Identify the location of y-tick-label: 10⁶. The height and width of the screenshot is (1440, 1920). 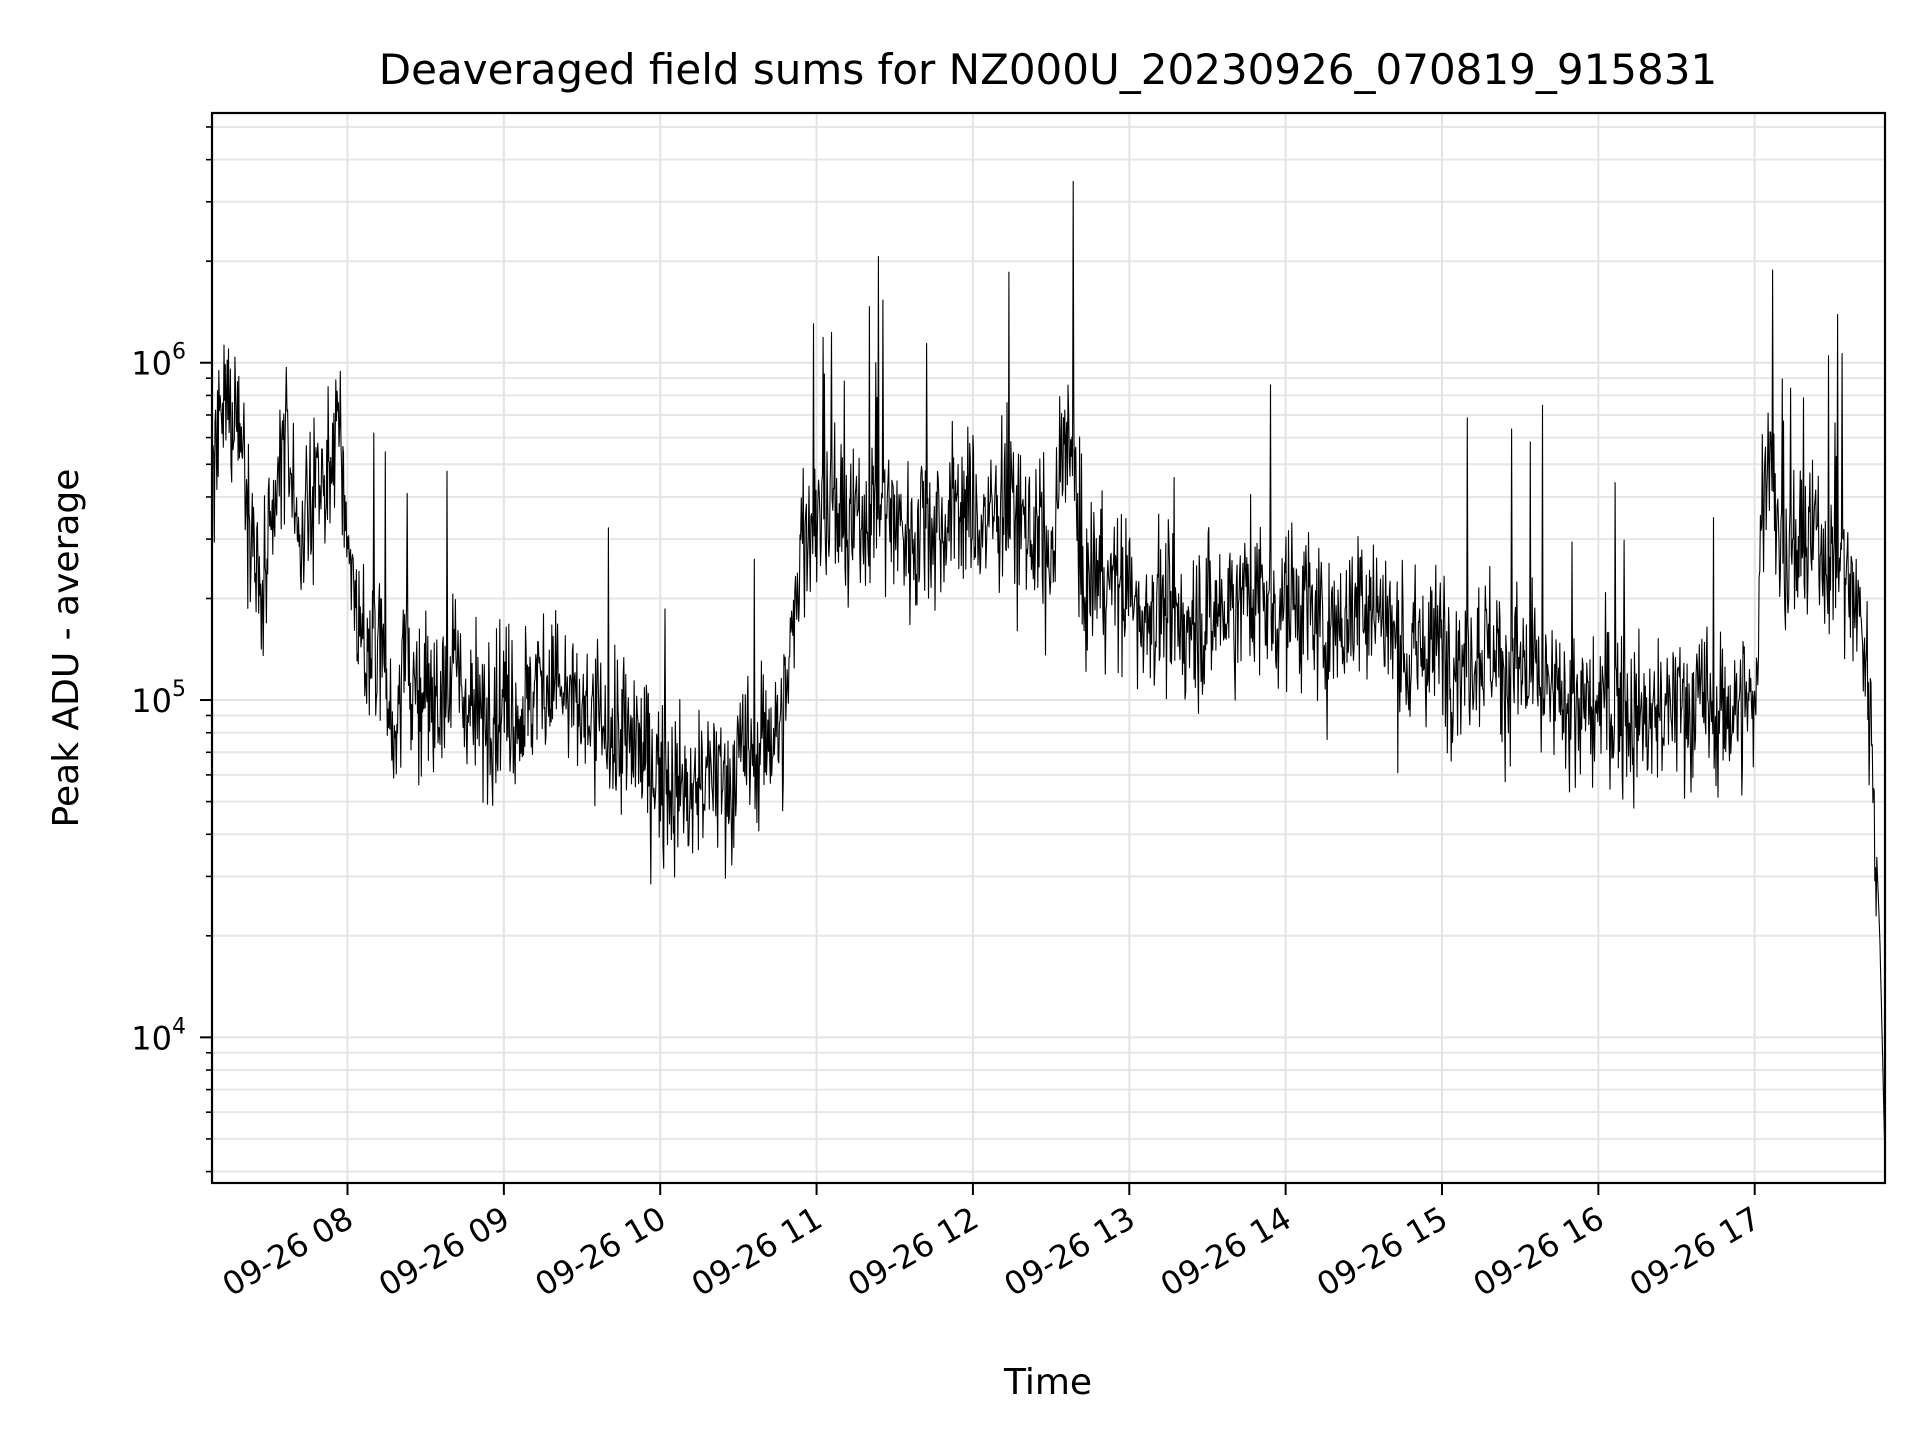
(158, 361).